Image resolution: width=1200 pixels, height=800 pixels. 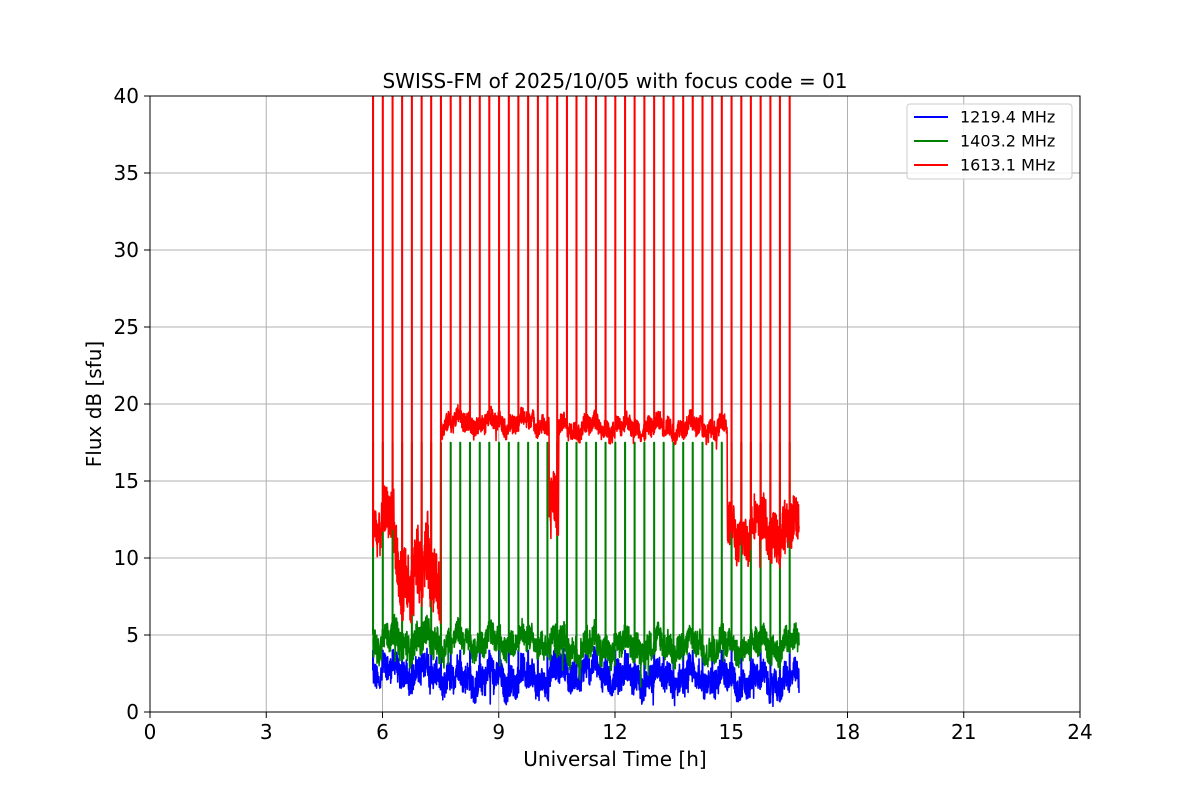 What do you see at coordinates (126, 481) in the screenshot?
I see `y-tick-label: 15` at bounding box center [126, 481].